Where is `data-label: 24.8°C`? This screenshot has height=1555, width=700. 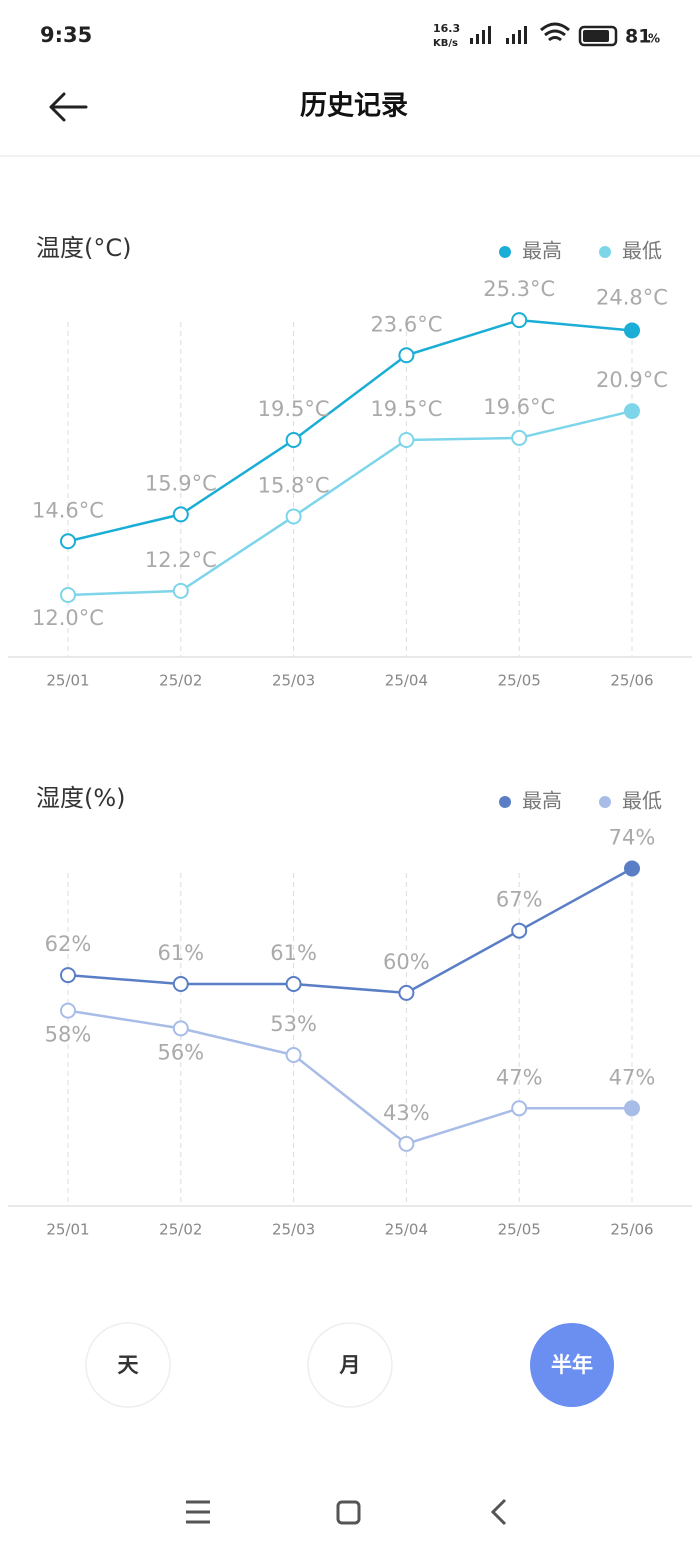
data-label: 24.8°C is located at coordinates (632, 297).